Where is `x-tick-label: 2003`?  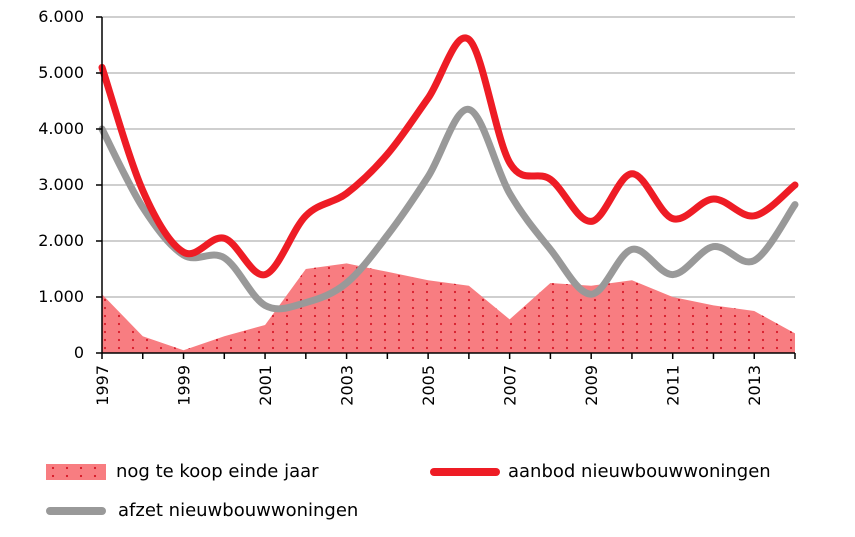 x-tick-label: 2003 is located at coordinates (347, 385).